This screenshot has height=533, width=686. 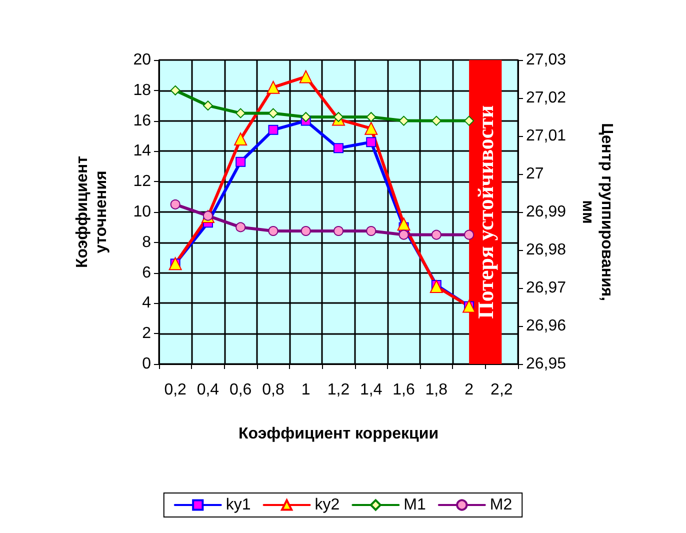 What do you see at coordinates (338, 390) in the screenshot?
I see `x-tick-label: 1,2` at bounding box center [338, 390].